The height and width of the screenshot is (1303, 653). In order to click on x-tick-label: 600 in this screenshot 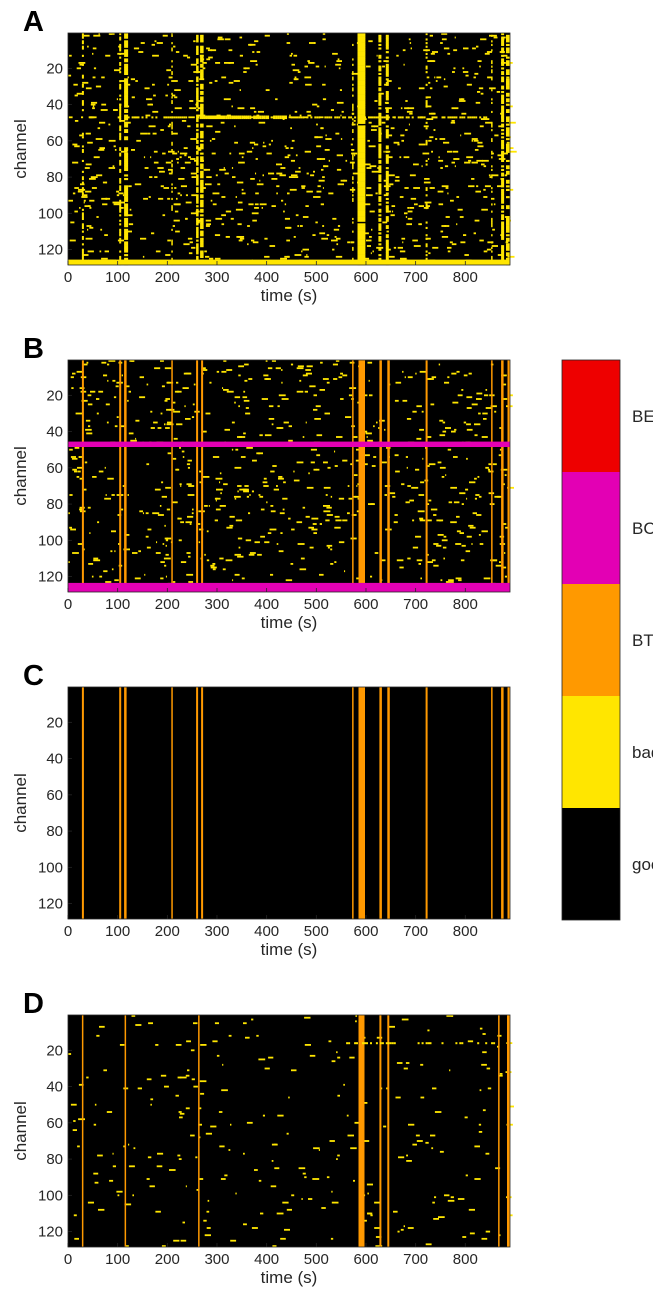, I will do `click(365, 277)`.